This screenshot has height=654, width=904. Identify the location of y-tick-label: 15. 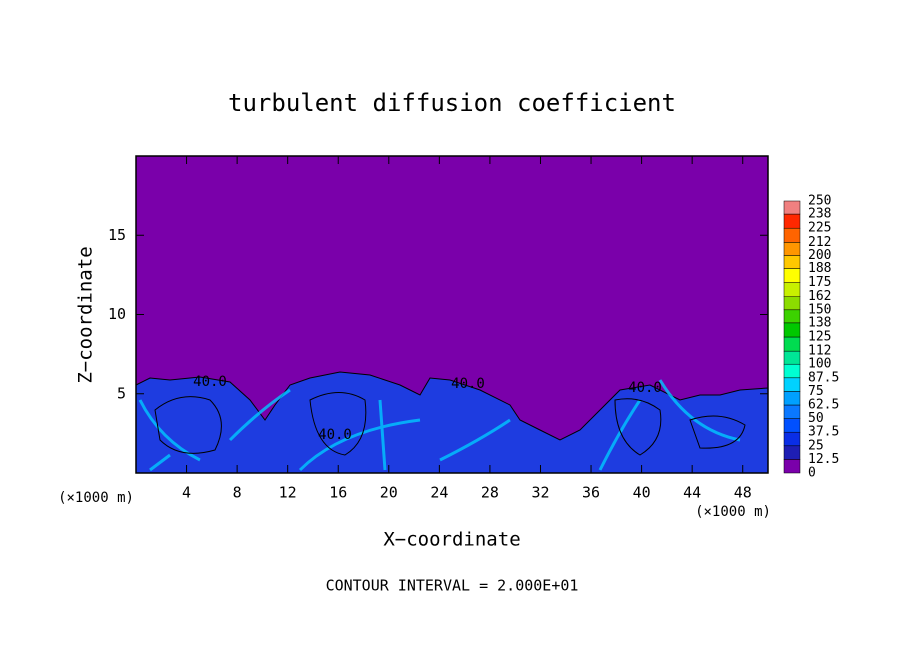
(117, 235).